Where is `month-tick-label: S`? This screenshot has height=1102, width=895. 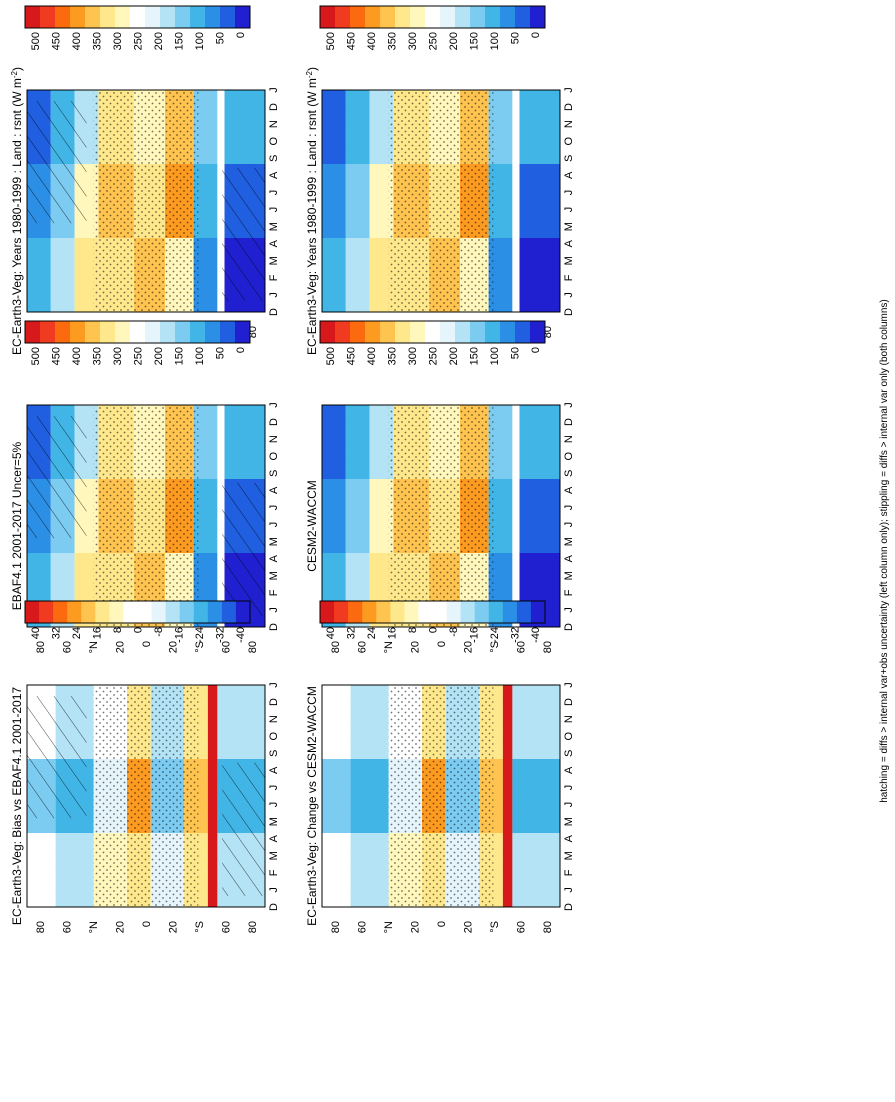 month-tick-label: S is located at coordinates (274, 473).